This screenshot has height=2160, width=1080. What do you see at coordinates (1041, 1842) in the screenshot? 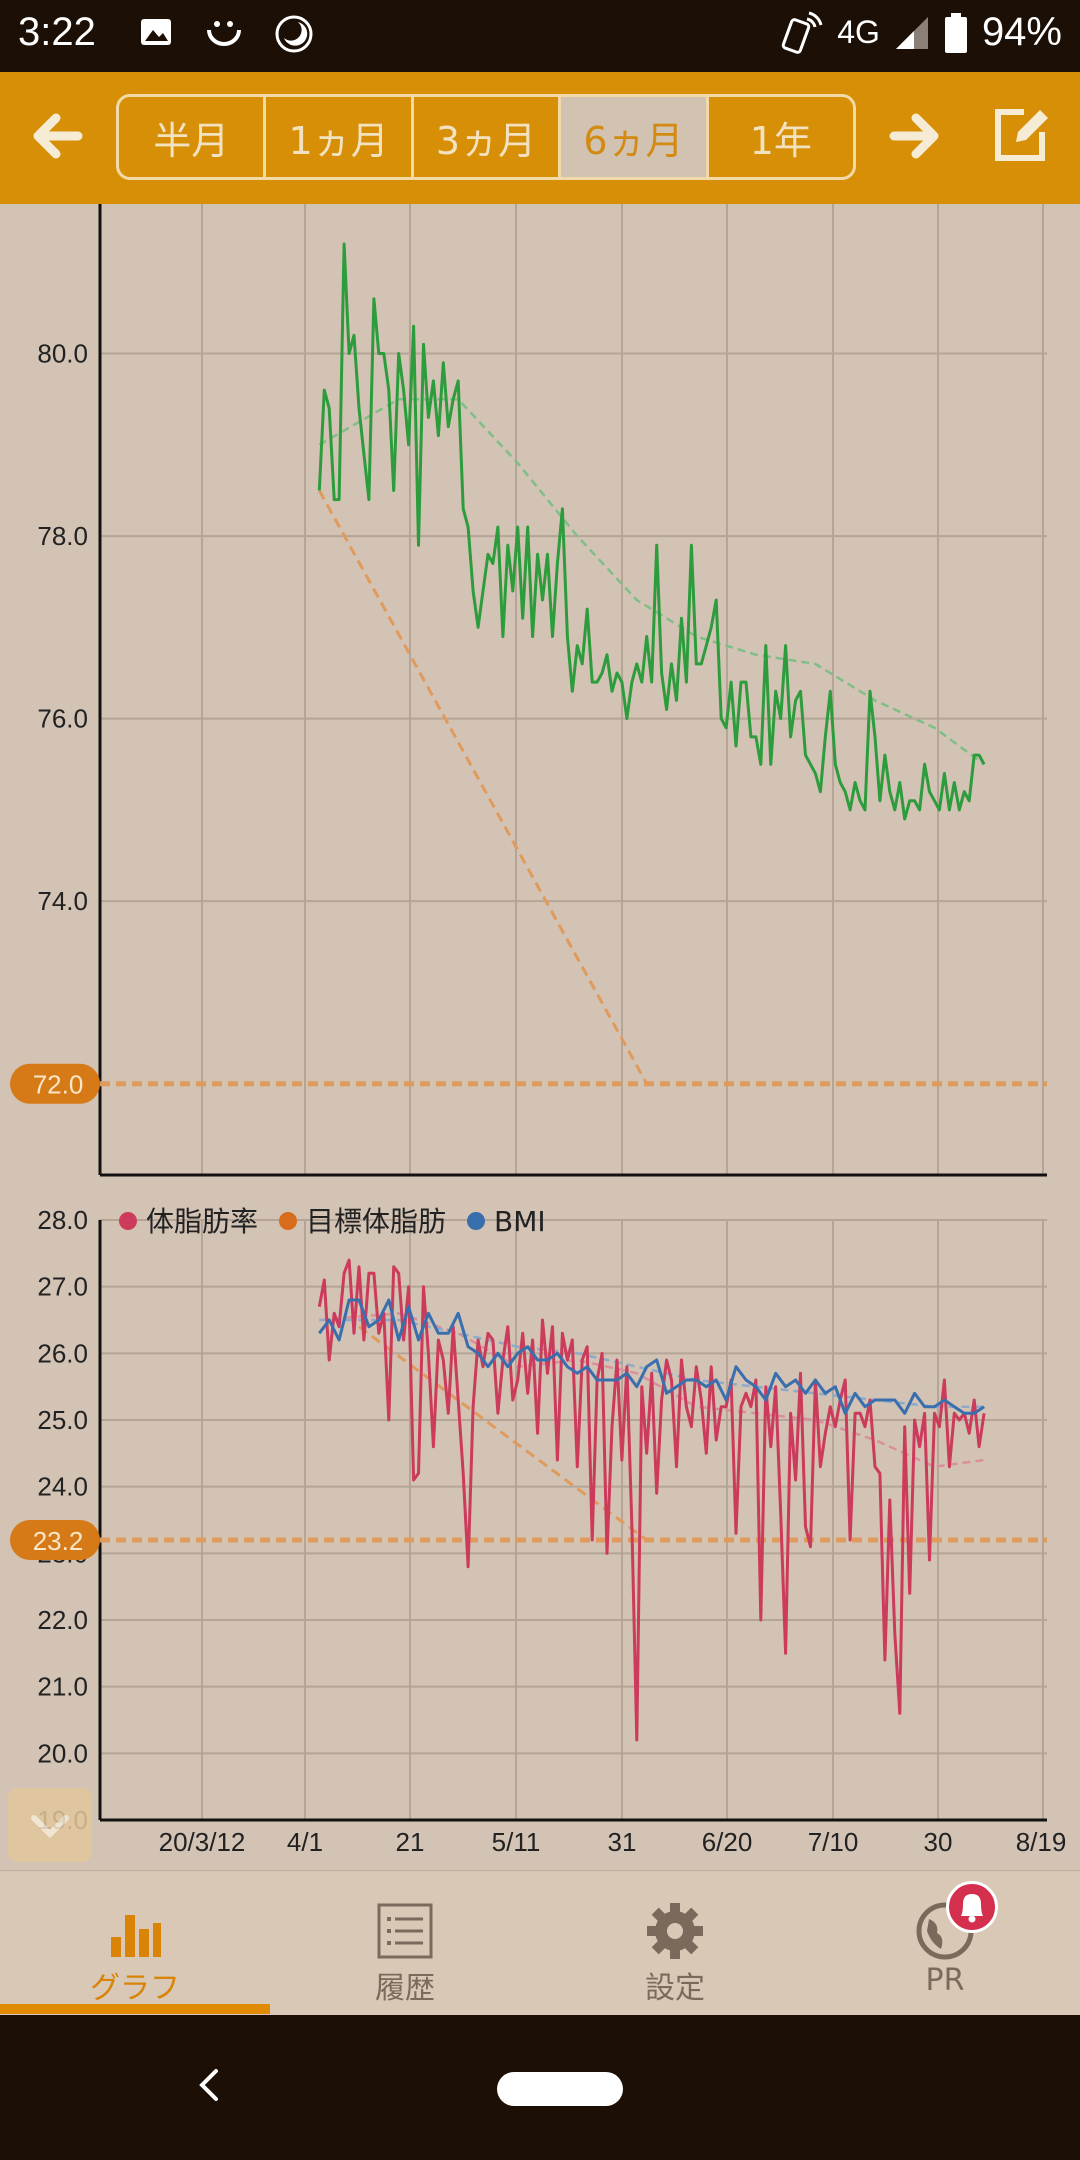
I see `x-tick-label: 8/19` at bounding box center [1041, 1842].